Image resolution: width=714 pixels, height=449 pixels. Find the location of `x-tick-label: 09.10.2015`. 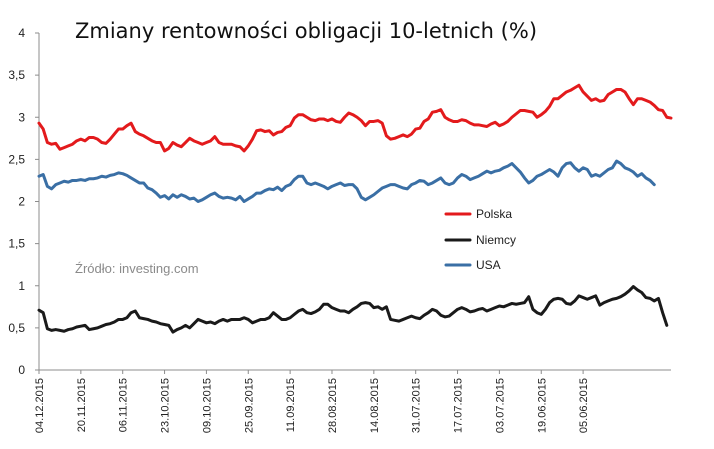

x-tick-label: 09.10.2015 is located at coordinates (207, 405).